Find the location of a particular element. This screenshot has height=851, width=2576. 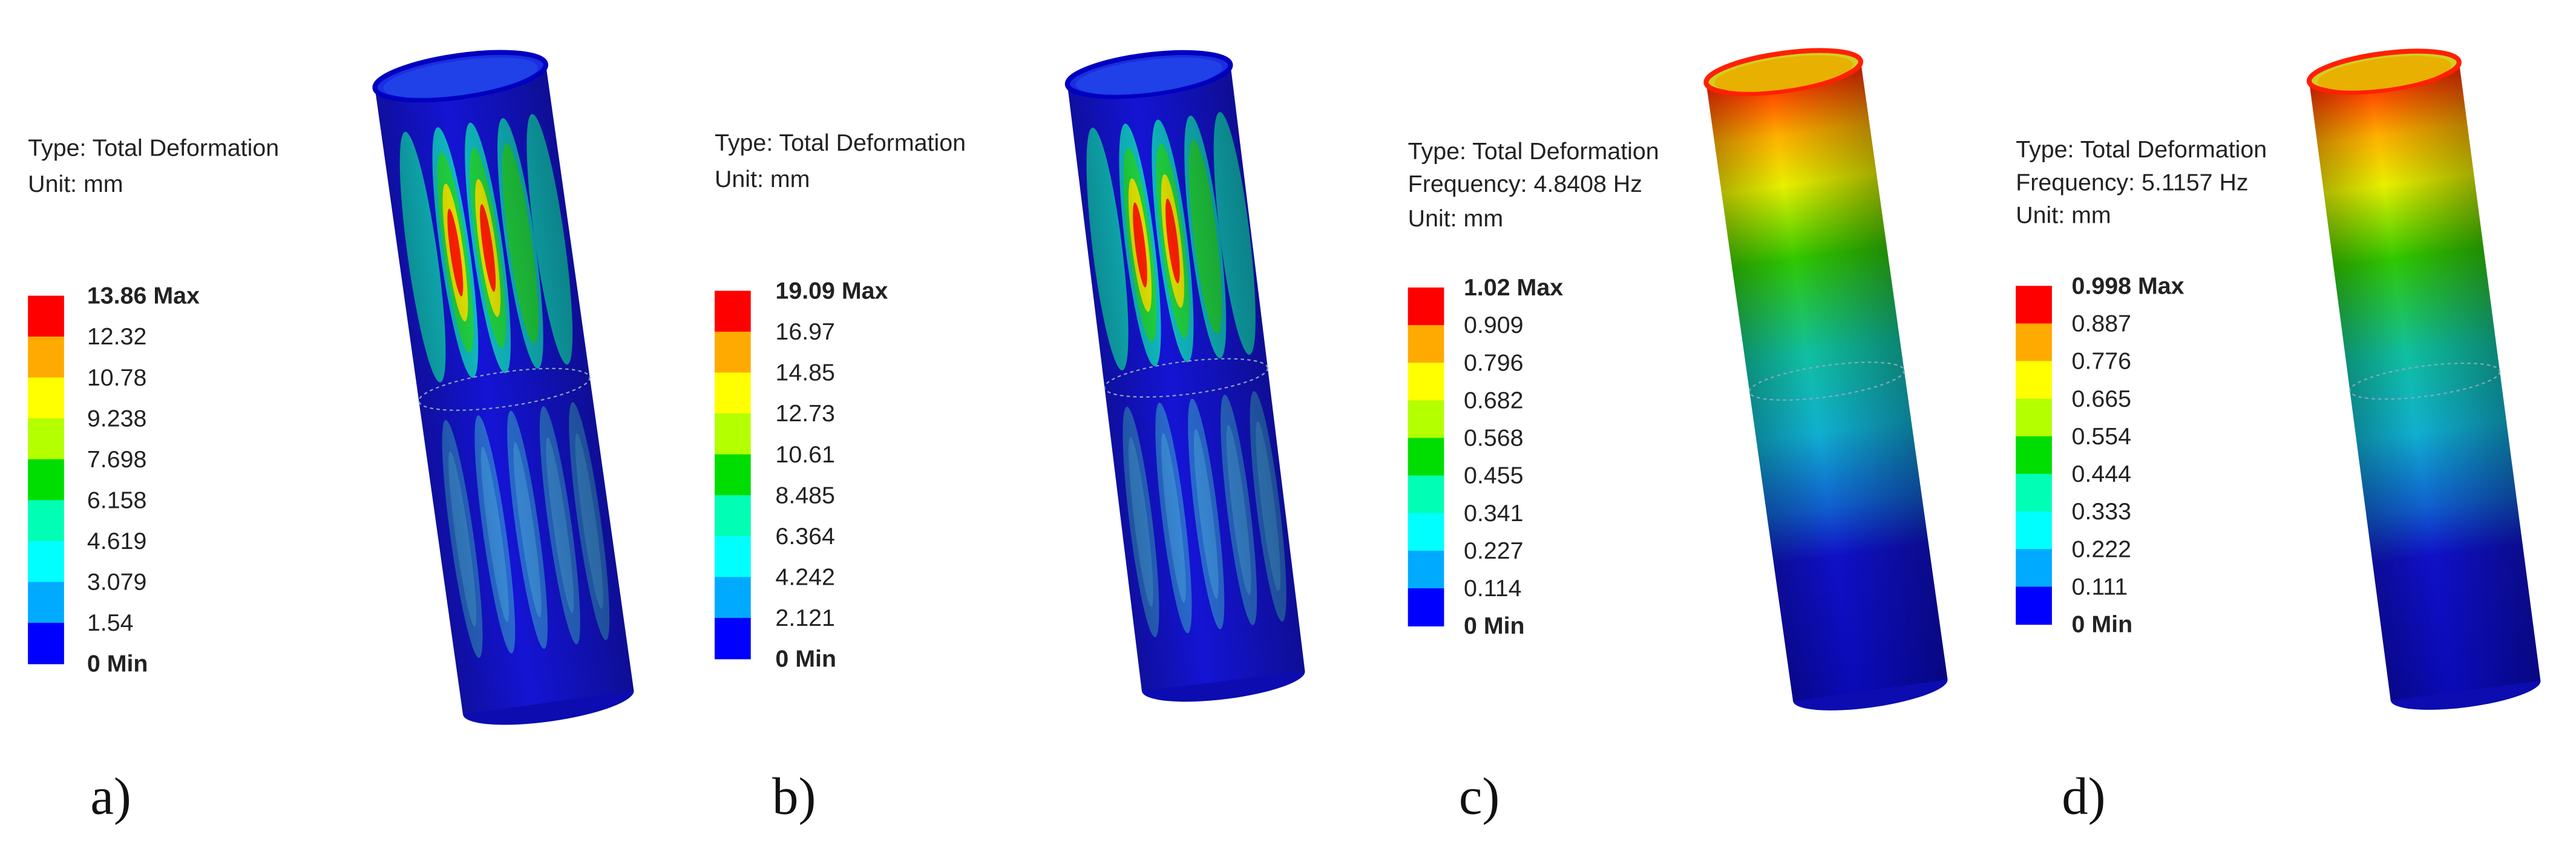

legend-label: 0.227 is located at coordinates (1494, 550).